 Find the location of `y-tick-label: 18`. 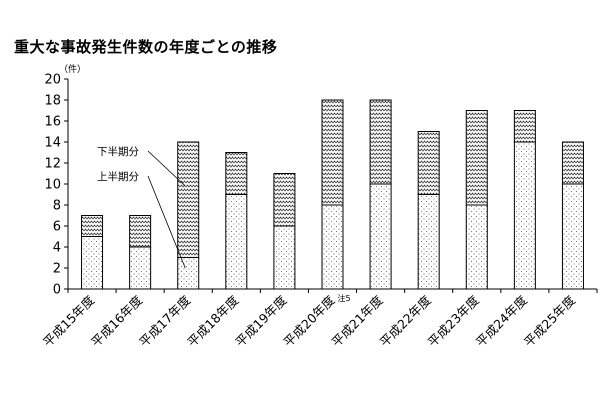

y-tick-label: 18 is located at coordinates (52, 101).